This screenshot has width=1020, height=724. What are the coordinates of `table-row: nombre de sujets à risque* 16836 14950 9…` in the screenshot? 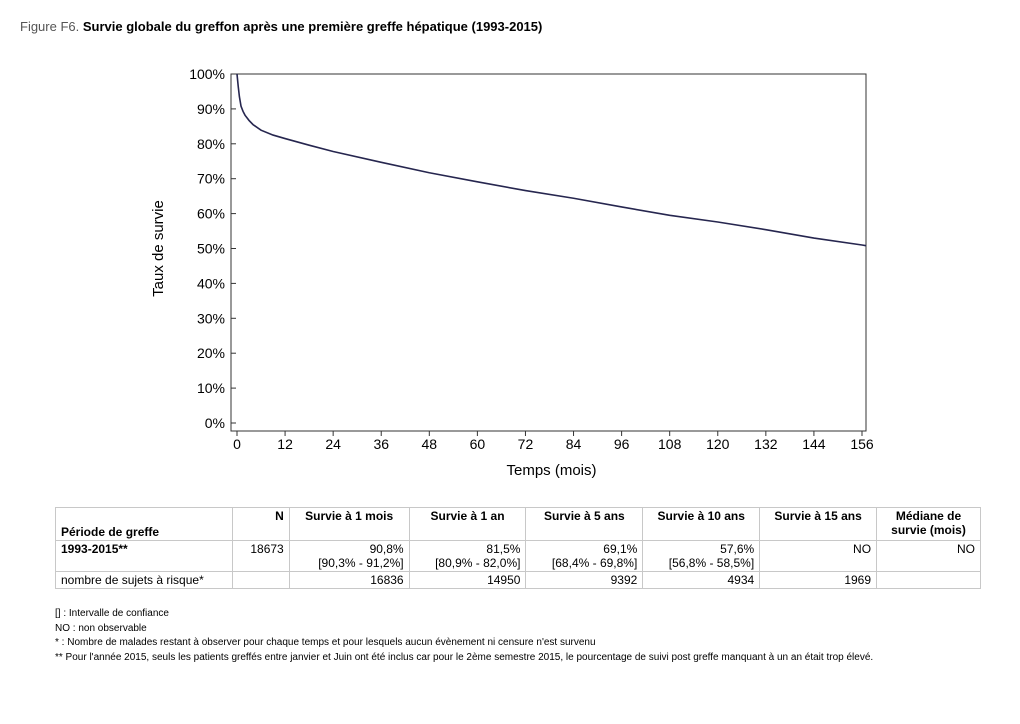 It's located at (518, 580).